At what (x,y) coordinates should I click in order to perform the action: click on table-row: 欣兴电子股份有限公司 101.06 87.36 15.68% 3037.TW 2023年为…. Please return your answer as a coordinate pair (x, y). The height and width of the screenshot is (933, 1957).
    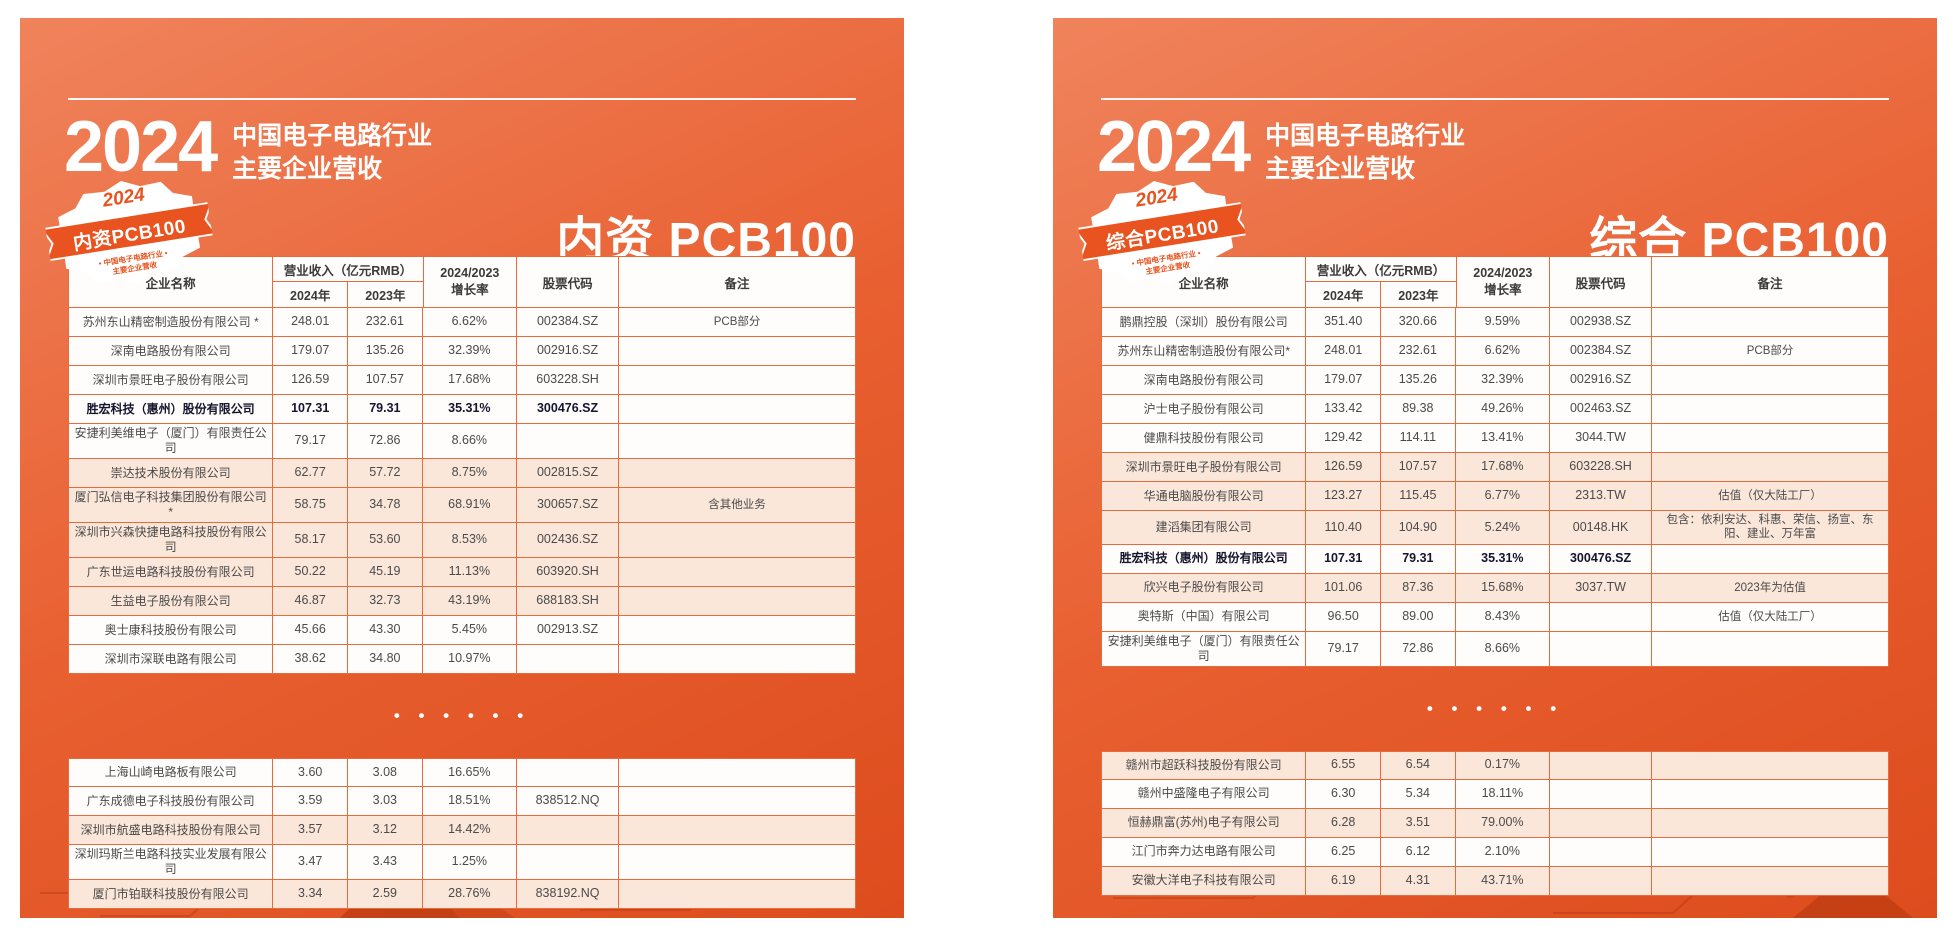
    Looking at the image, I should click on (1495, 588).